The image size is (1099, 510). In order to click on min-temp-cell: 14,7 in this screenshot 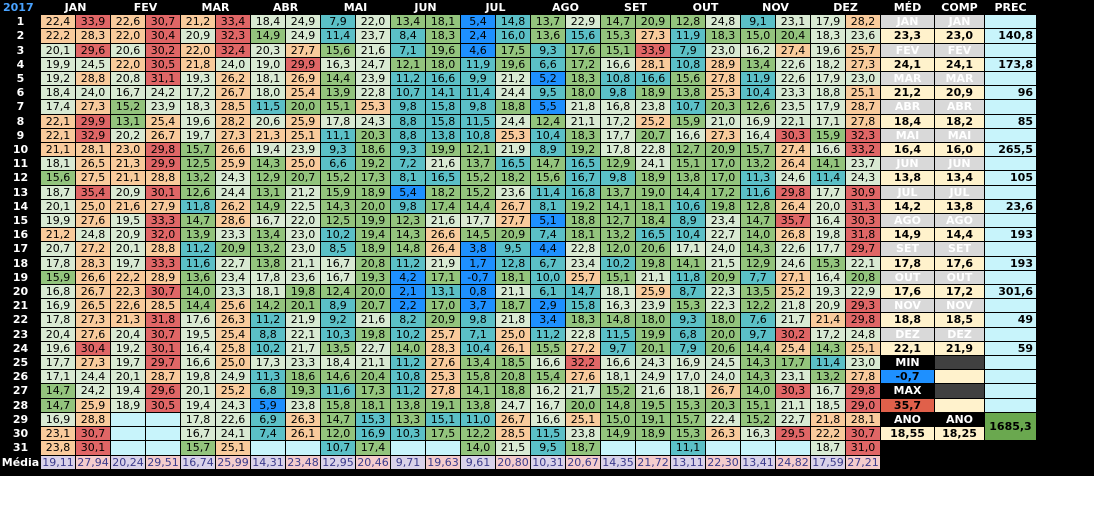, I will do `click(548, 164)`.